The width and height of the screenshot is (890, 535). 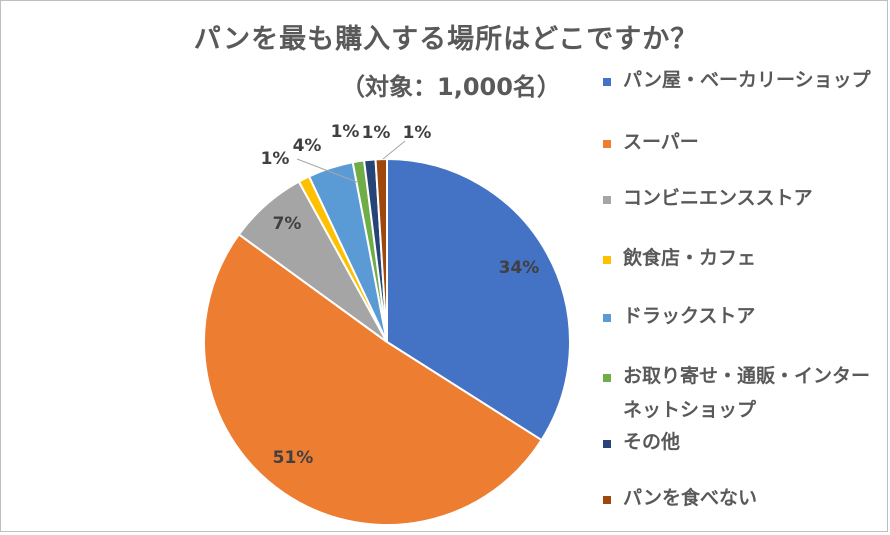 What do you see at coordinates (287, 224) in the screenshot?
I see `data-label-2: 7%` at bounding box center [287, 224].